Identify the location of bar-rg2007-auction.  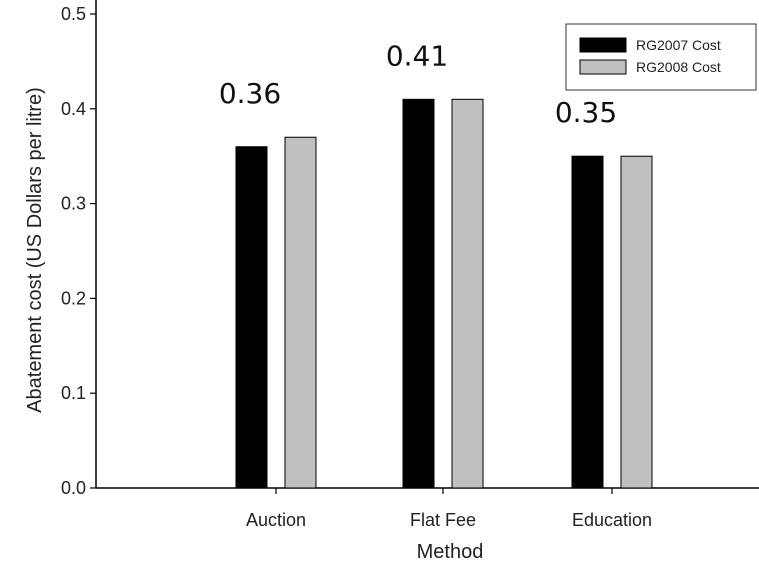
(251, 317).